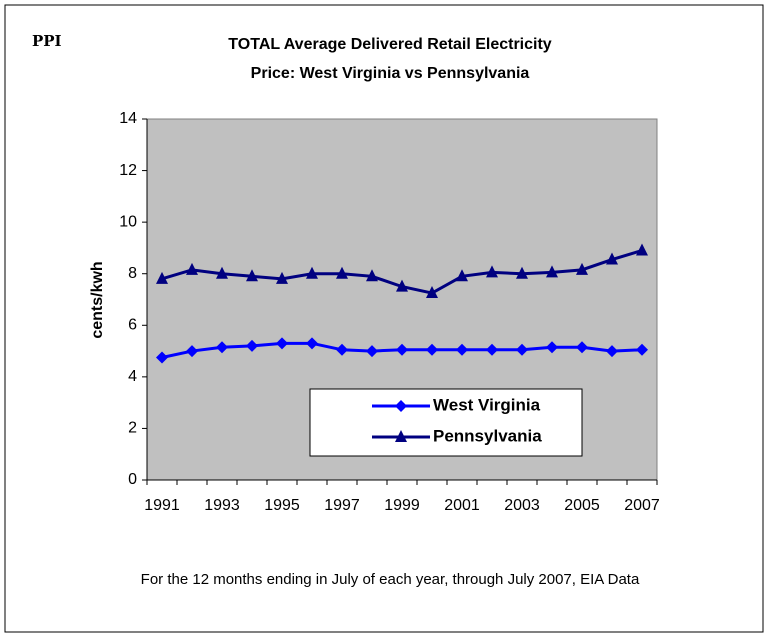 This screenshot has height=639, width=769. What do you see at coordinates (128, 170) in the screenshot?
I see `y-tick-label: 12` at bounding box center [128, 170].